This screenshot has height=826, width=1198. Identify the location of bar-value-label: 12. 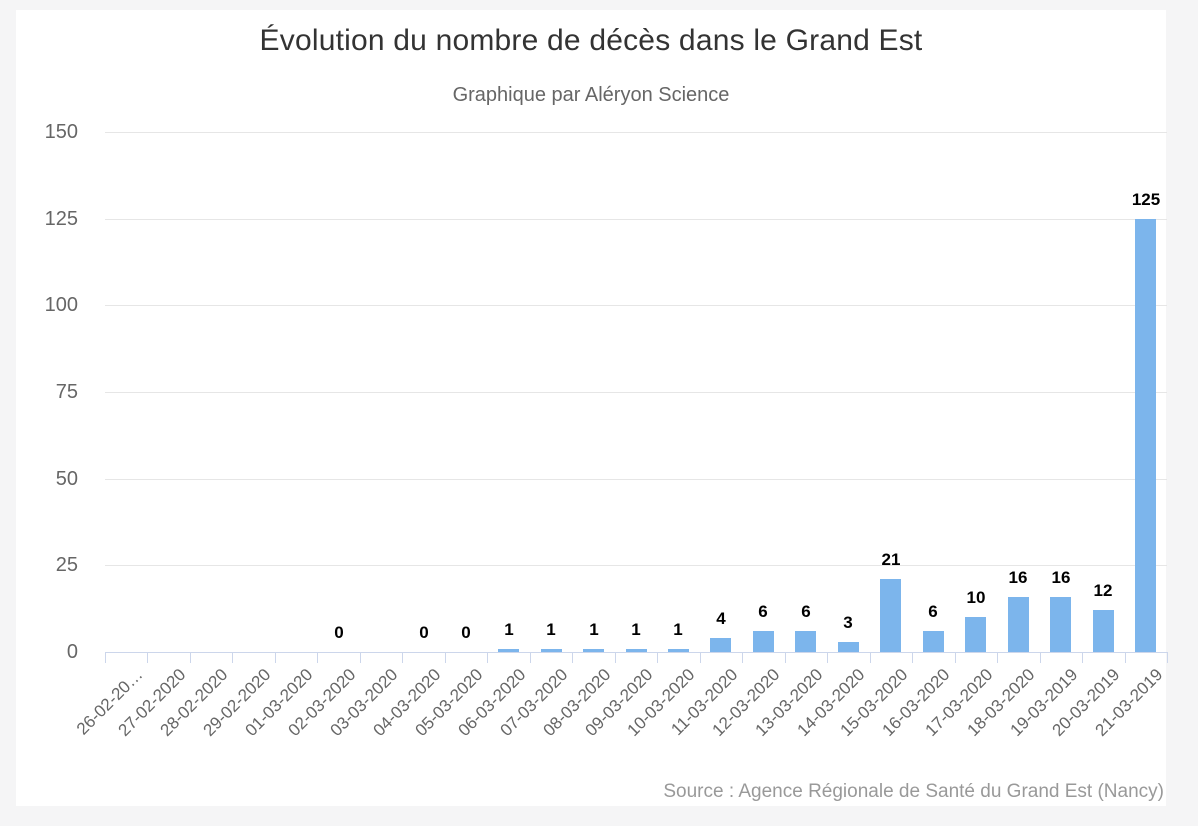
(1103, 590).